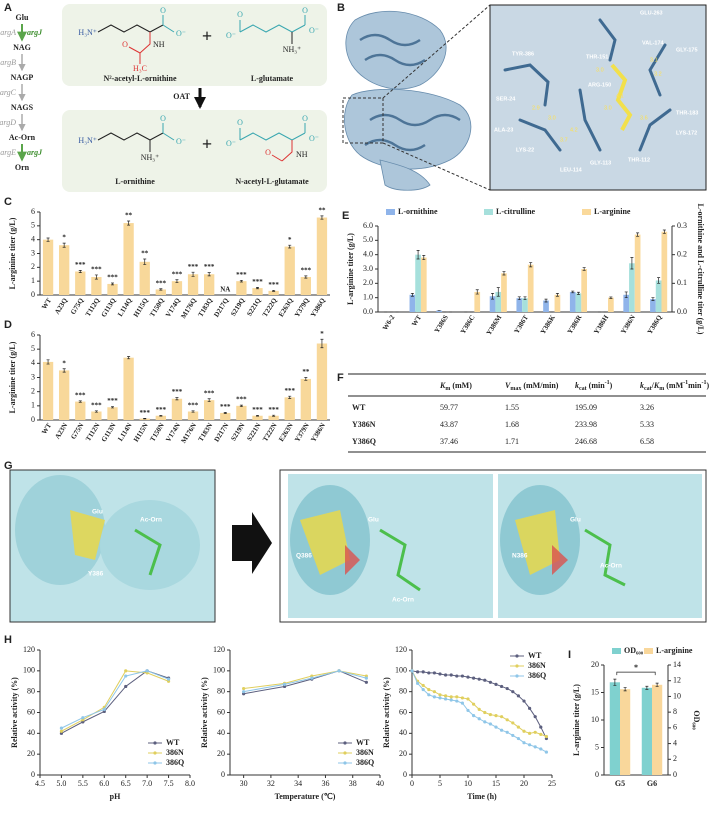 The image size is (711, 825). What do you see at coordinates (468, 325) in the screenshot?
I see `x-tick-label: Y386C` at bounding box center [468, 325].